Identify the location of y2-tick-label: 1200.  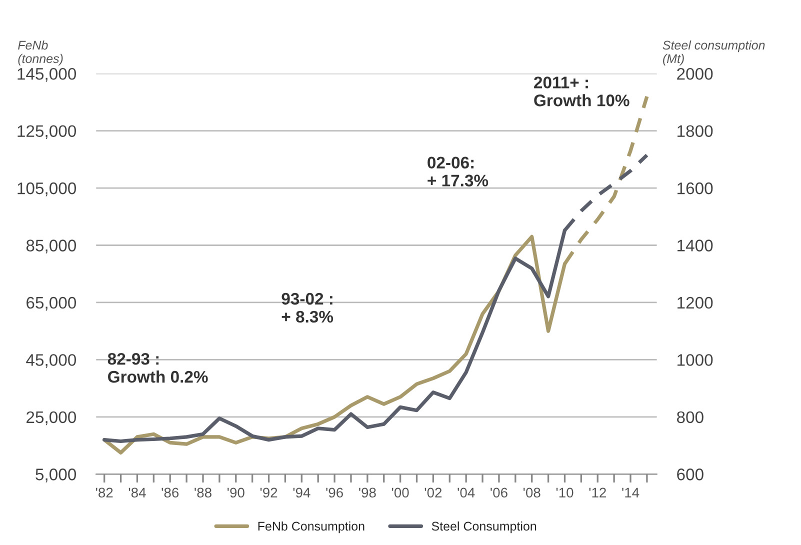
(695, 302).